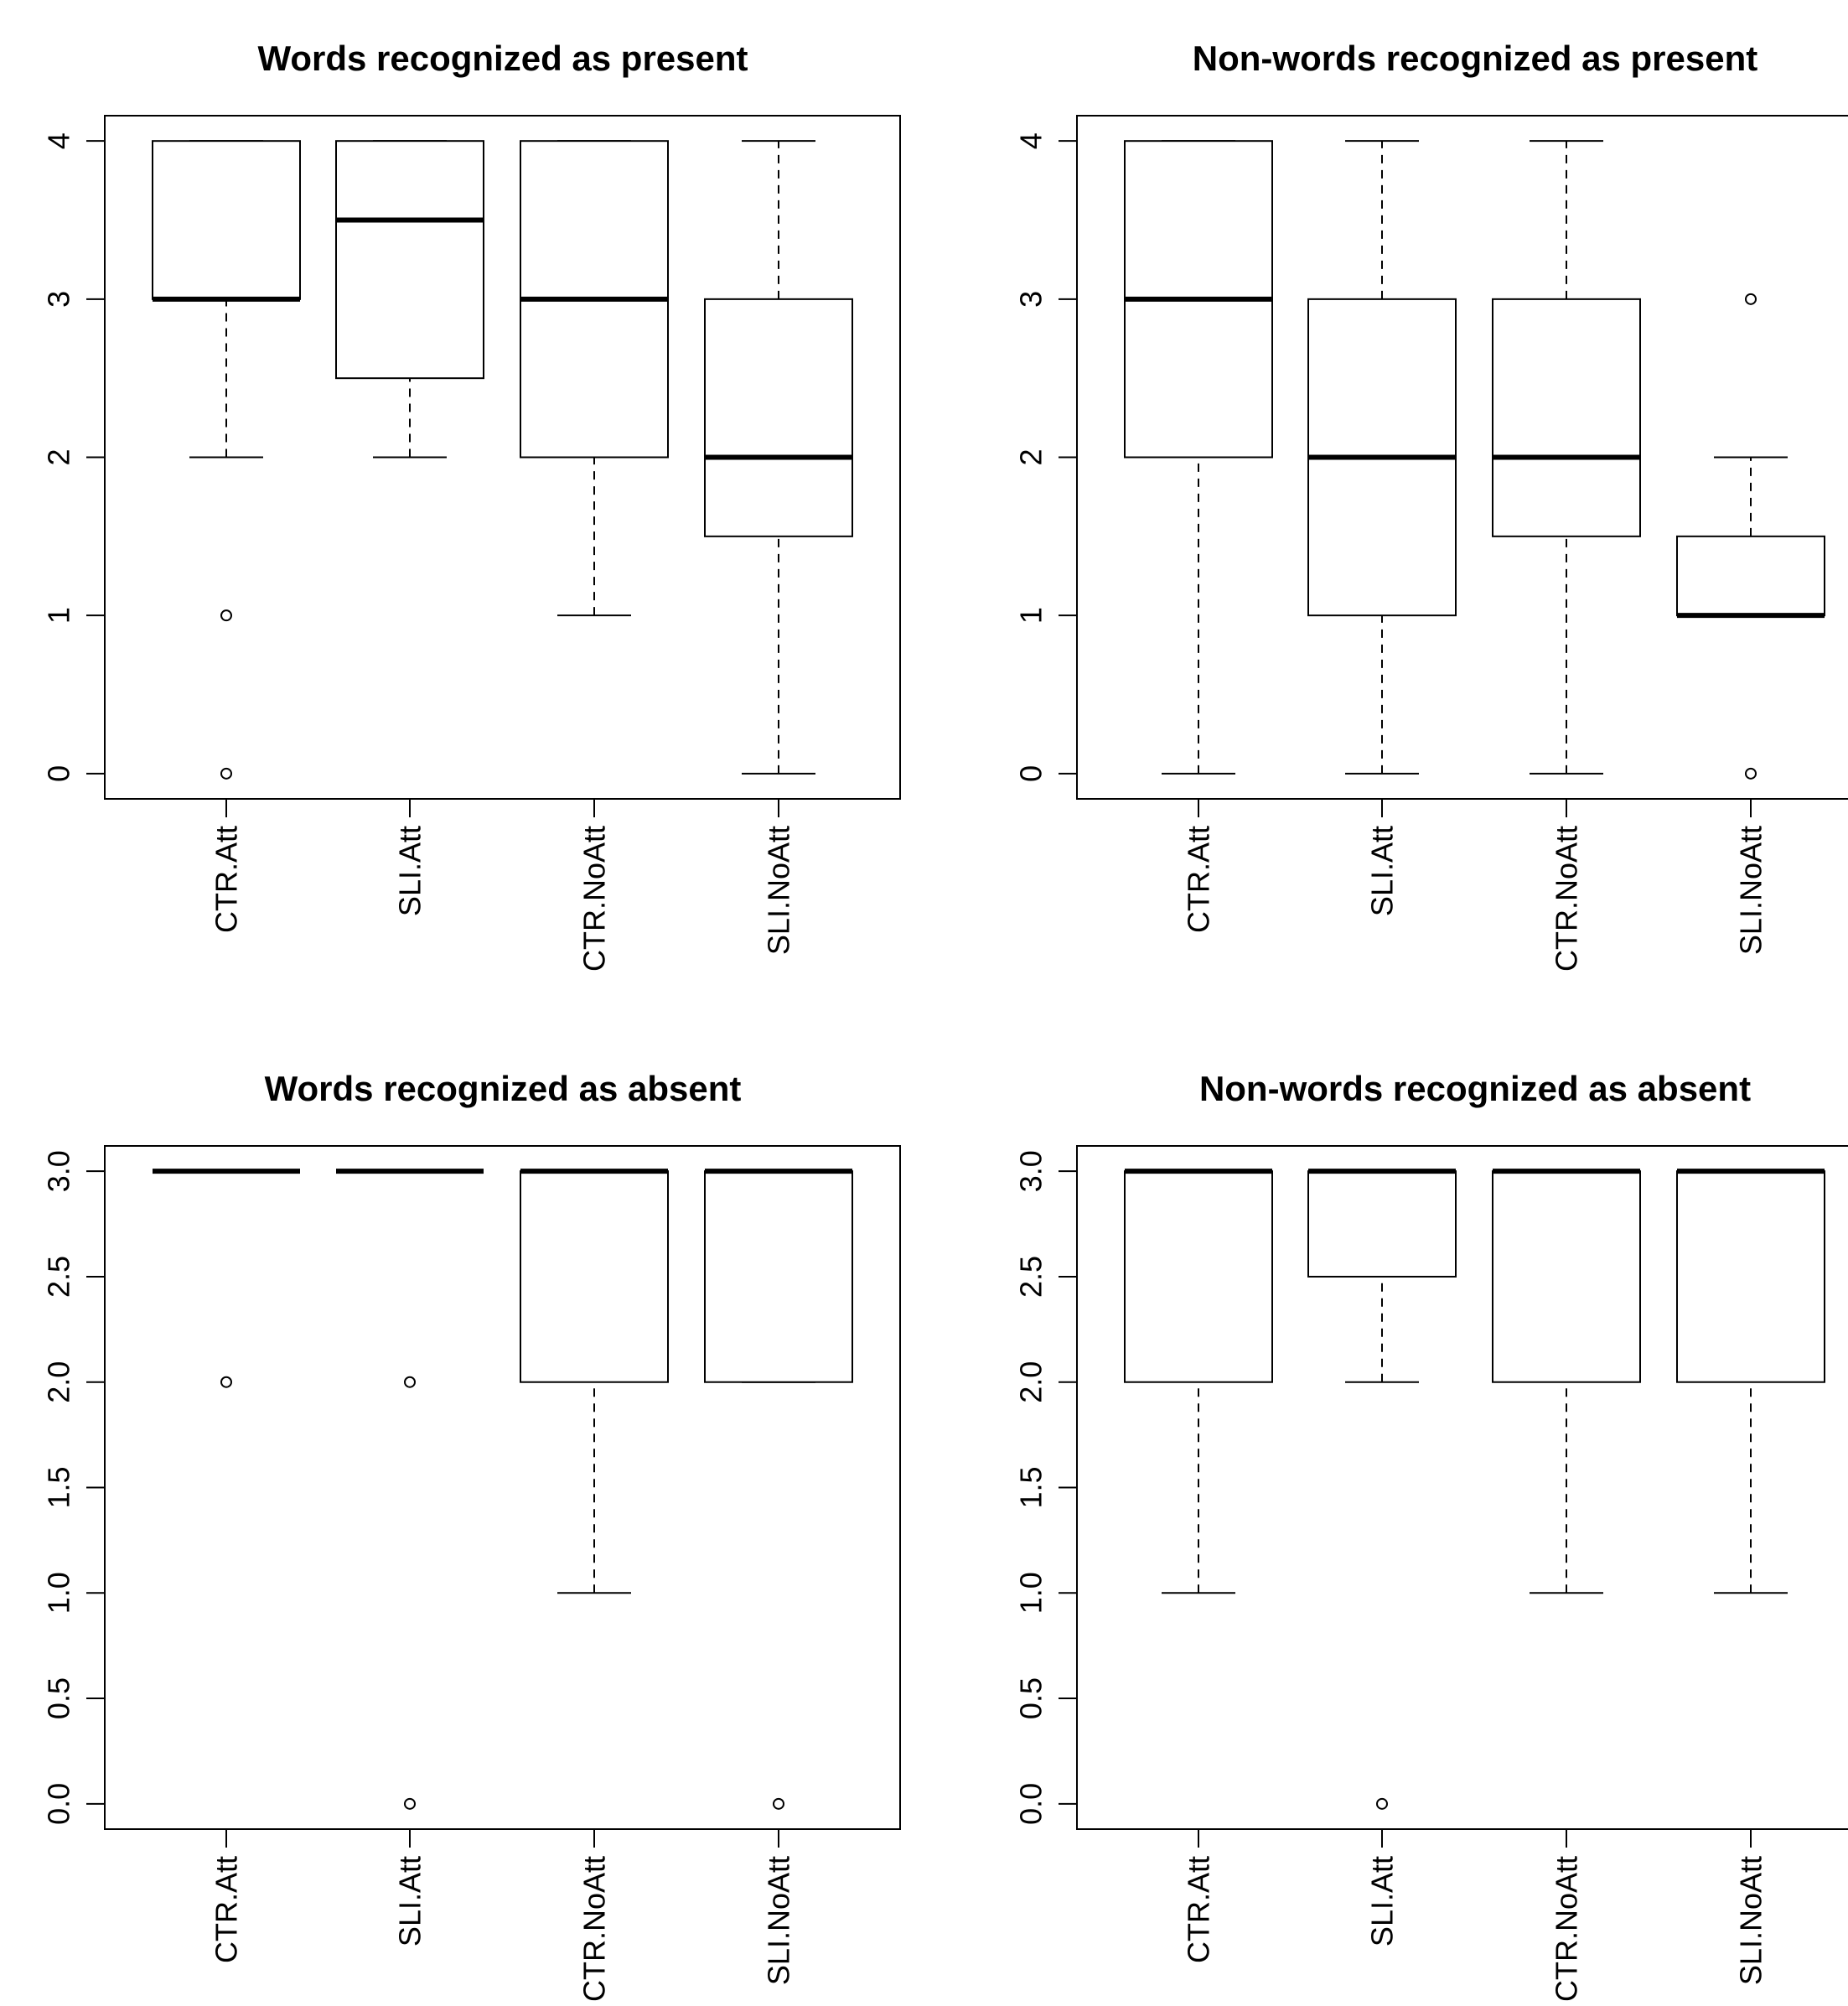 The width and height of the screenshot is (1848, 2006). Describe the element at coordinates (502, 58) in the screenshot. I see `chart-title: Words recognized as present` at that location.